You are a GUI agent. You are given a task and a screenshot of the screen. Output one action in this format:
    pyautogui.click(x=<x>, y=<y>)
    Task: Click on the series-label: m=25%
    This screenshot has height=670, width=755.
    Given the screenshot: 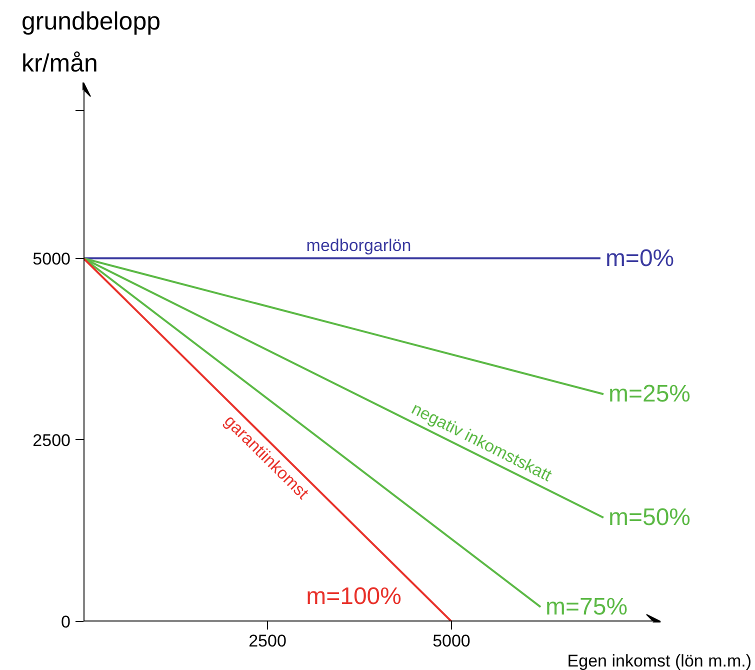 What is the action you would take?
    pyautogui.click(x=649, y=394)
    